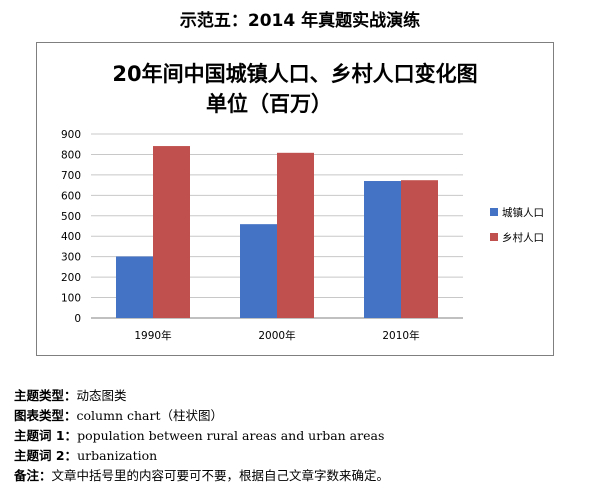 The image size is (600, 500). What do you see at coordinates (71, 299) in the screenshot?
I see `y-tick-label: 100` at bounding box center [71, 299].